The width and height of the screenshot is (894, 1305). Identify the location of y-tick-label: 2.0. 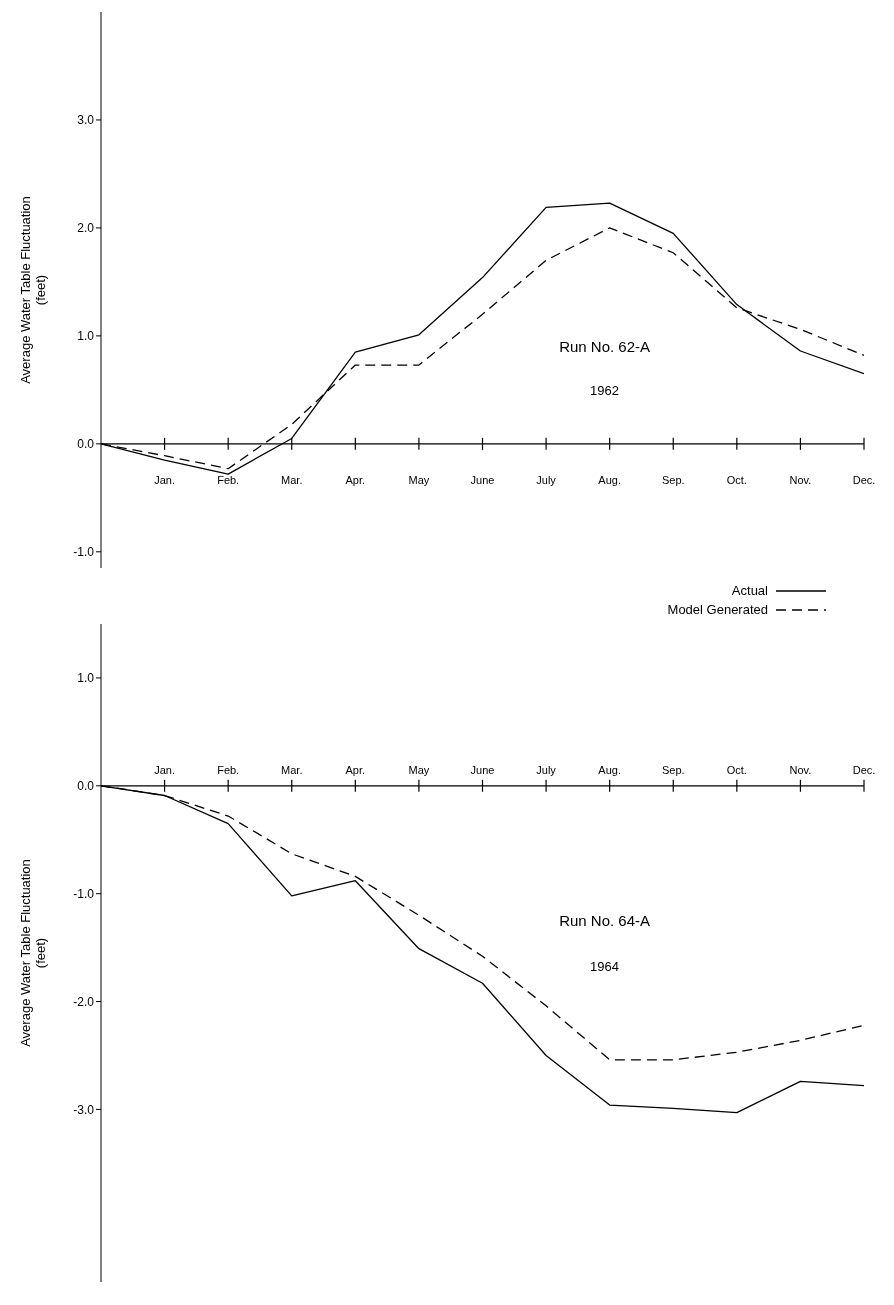
(86, 228).